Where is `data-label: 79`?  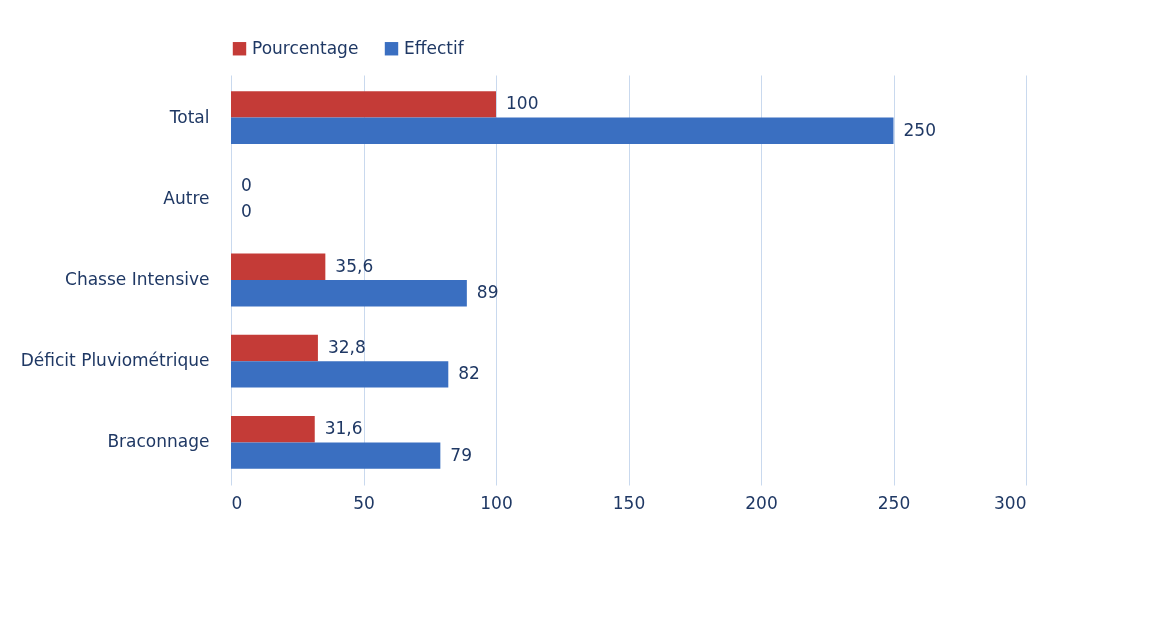 data-label: 79 is located at coordinates (461, 454).